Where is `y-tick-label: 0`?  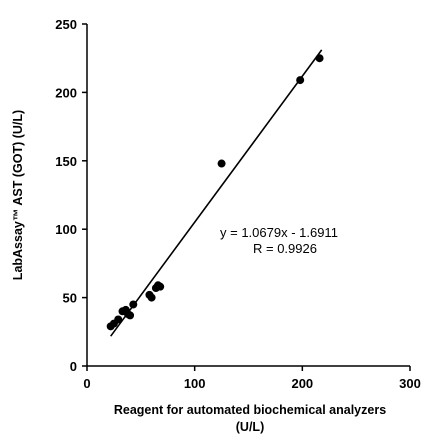 y-tick-label: 0 is located at coordinates (73, 366).